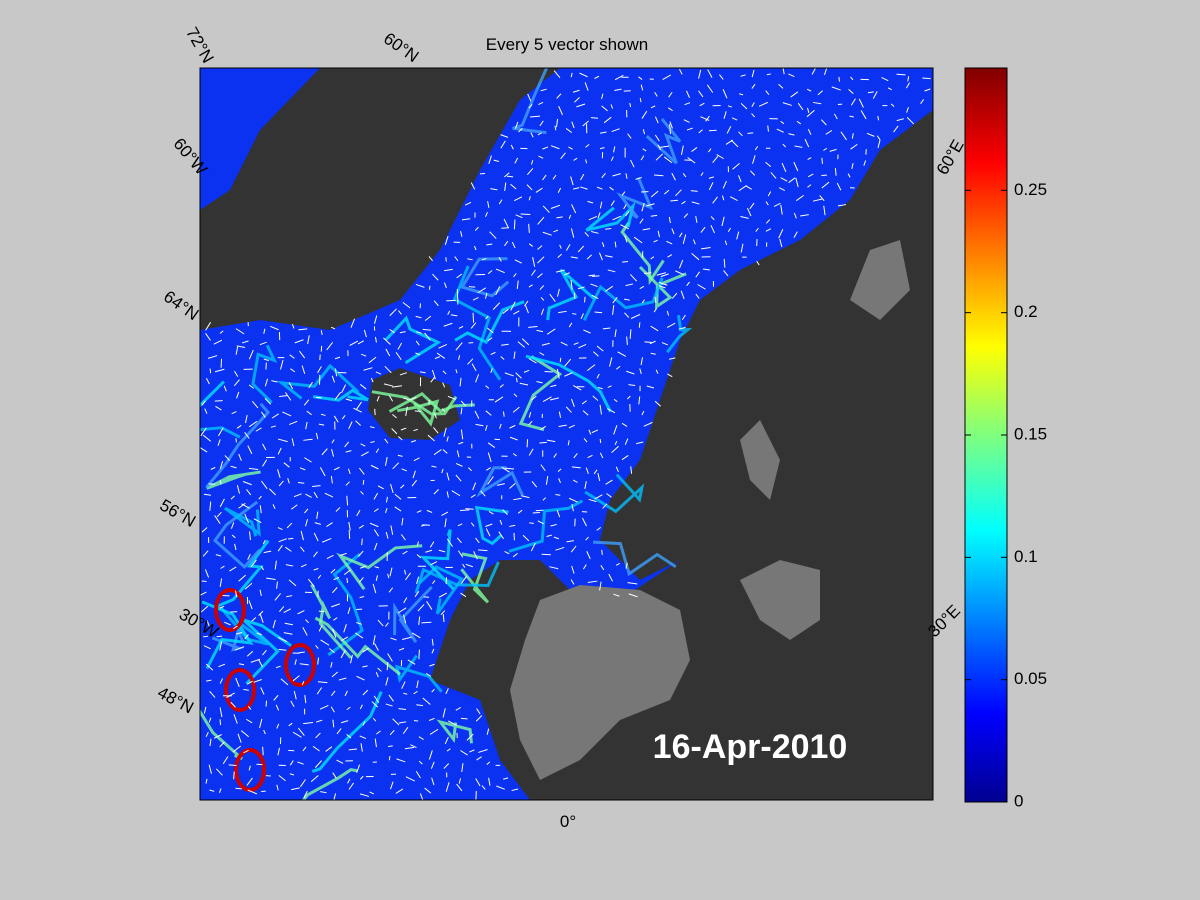 Image resolution: width=1200 pixels, height=900 pixels. I want to click on colorbar-tick-label: 0.15, so click(1030, 433).